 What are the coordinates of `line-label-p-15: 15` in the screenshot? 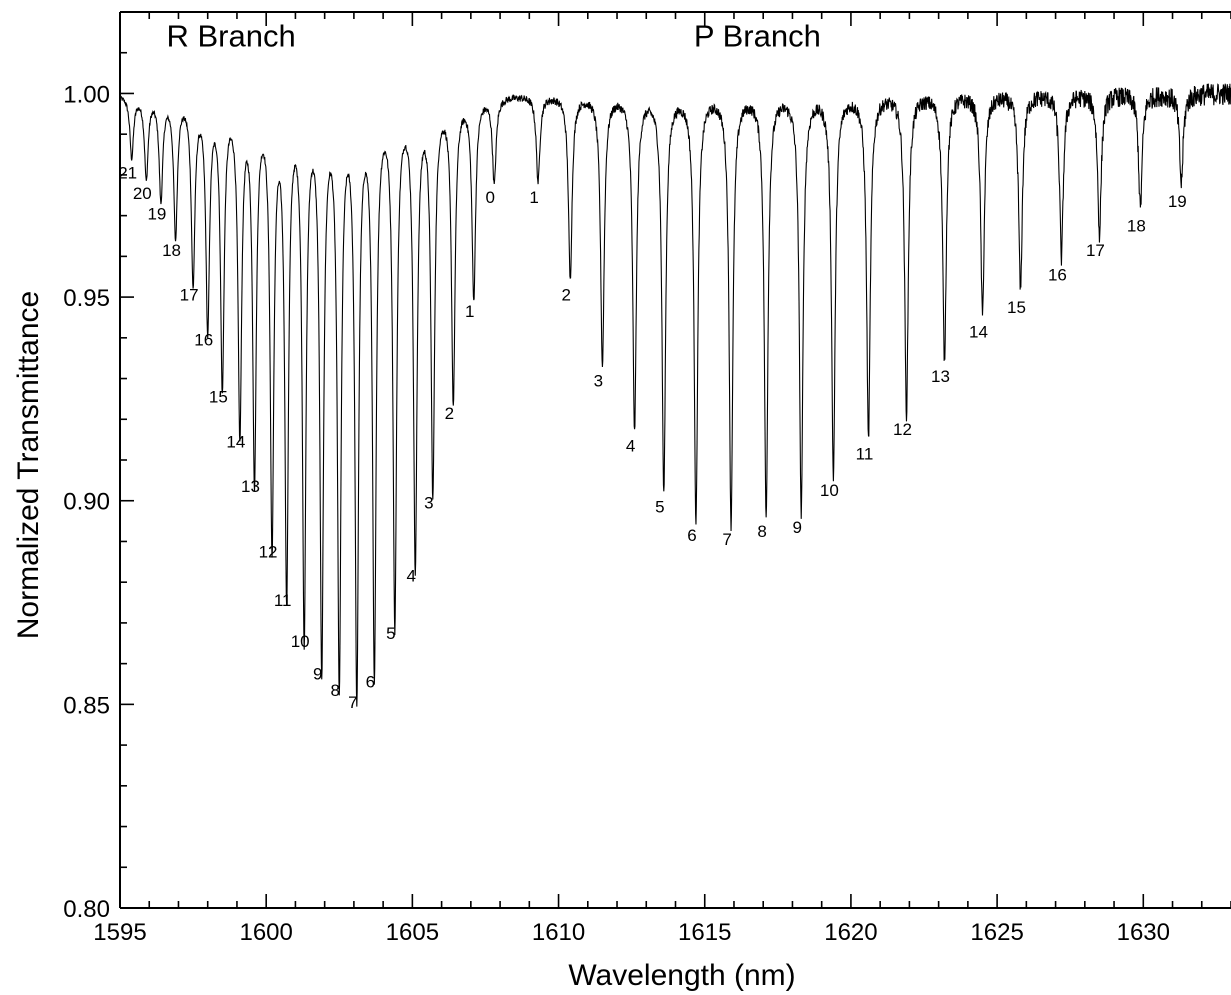 It's located at (1016, 307).